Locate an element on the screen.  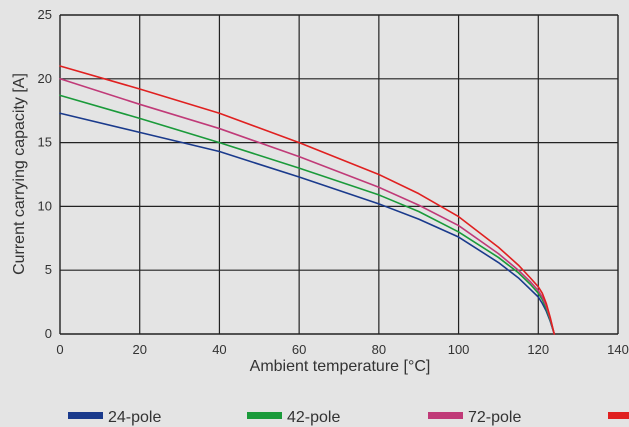
y-tick-labels: 0 5 10 15 20 25 is located at coordinates (45, 174).